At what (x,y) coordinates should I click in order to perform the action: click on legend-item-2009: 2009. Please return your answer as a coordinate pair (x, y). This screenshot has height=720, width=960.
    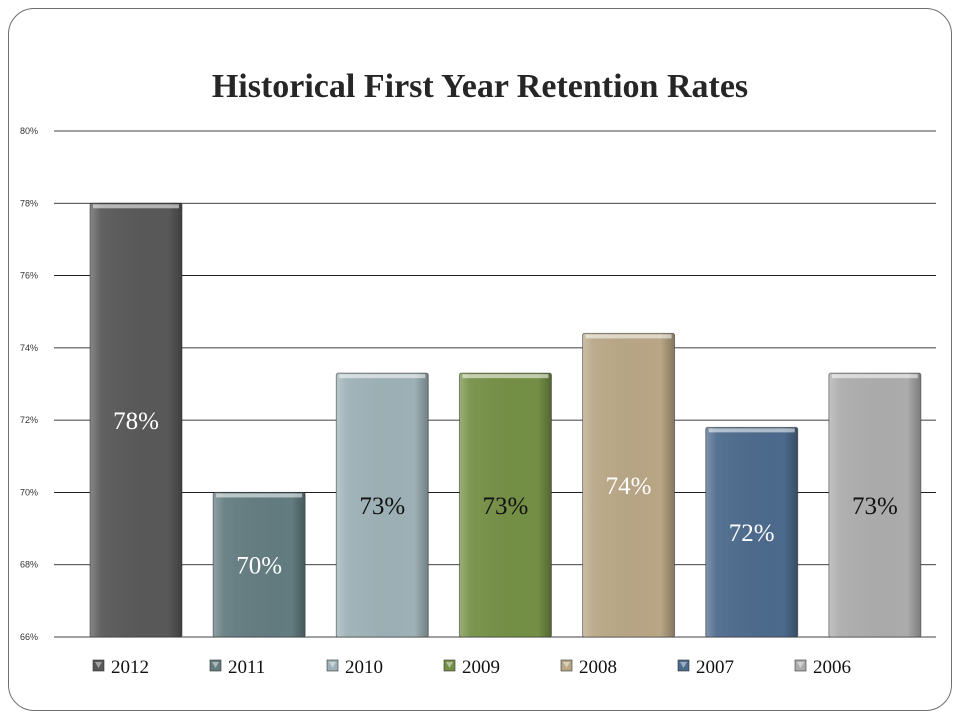
    Looking at the image, I should click on (471, 667).